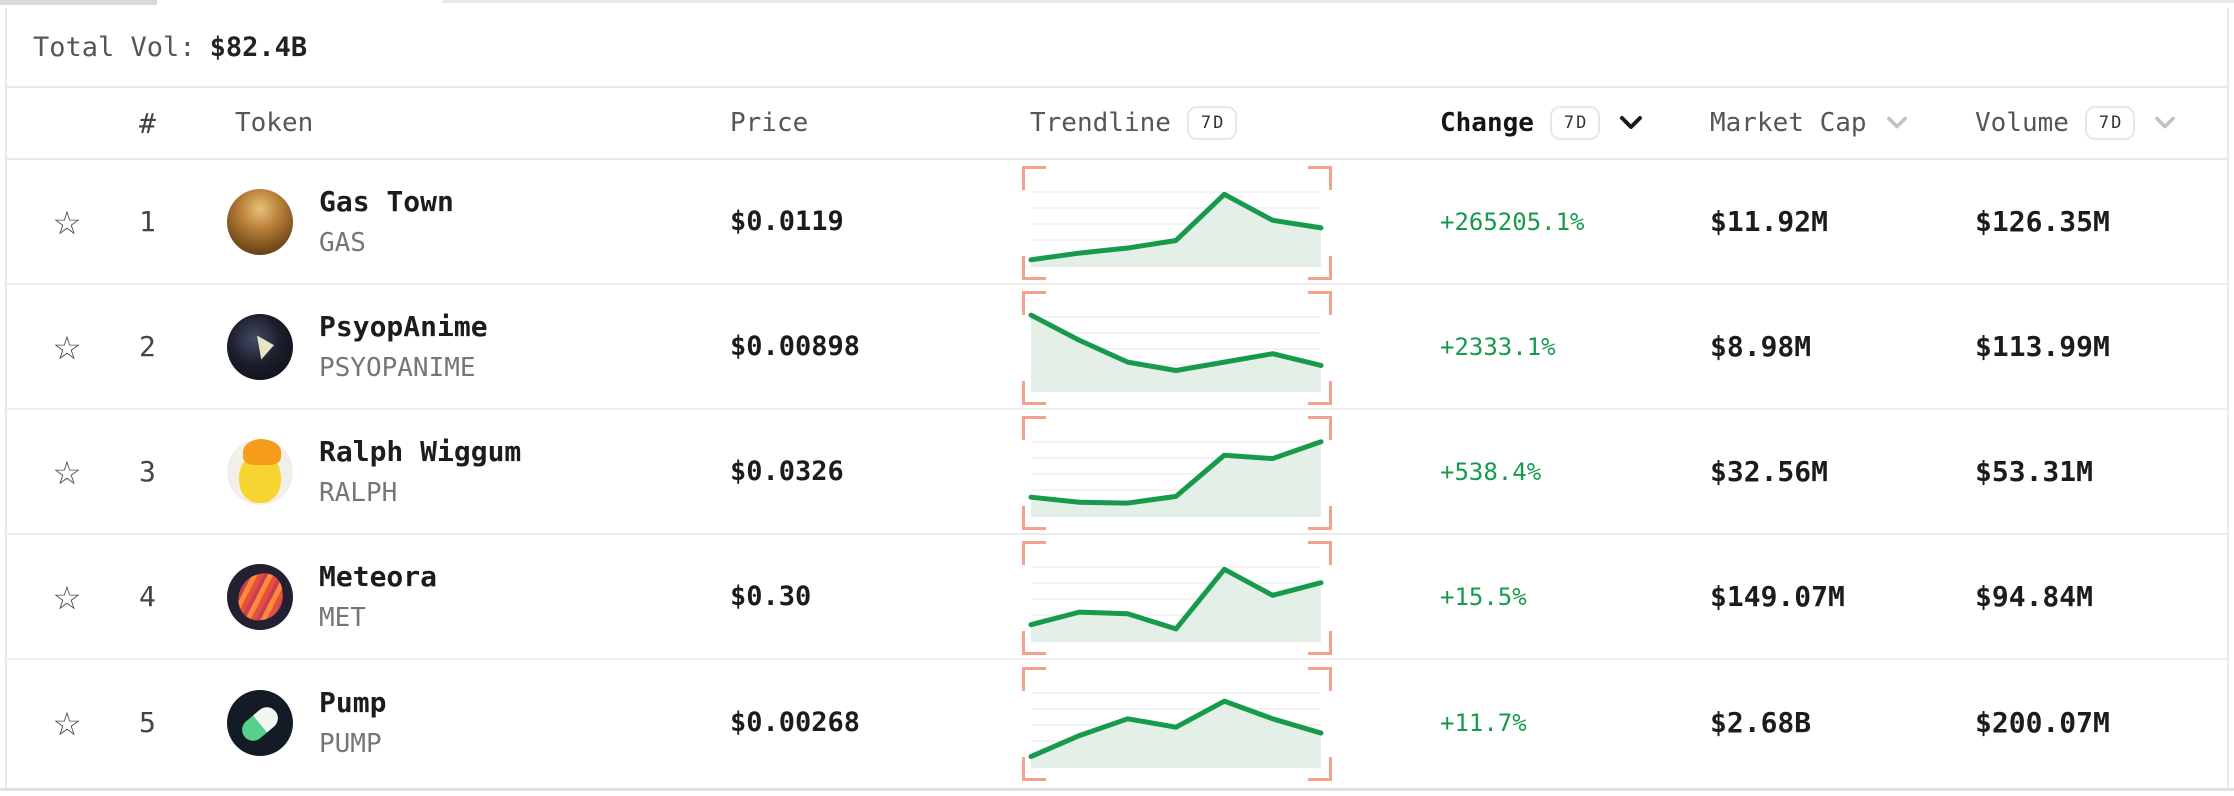  I want to click on token-symbol: MET, so click(342, 618).